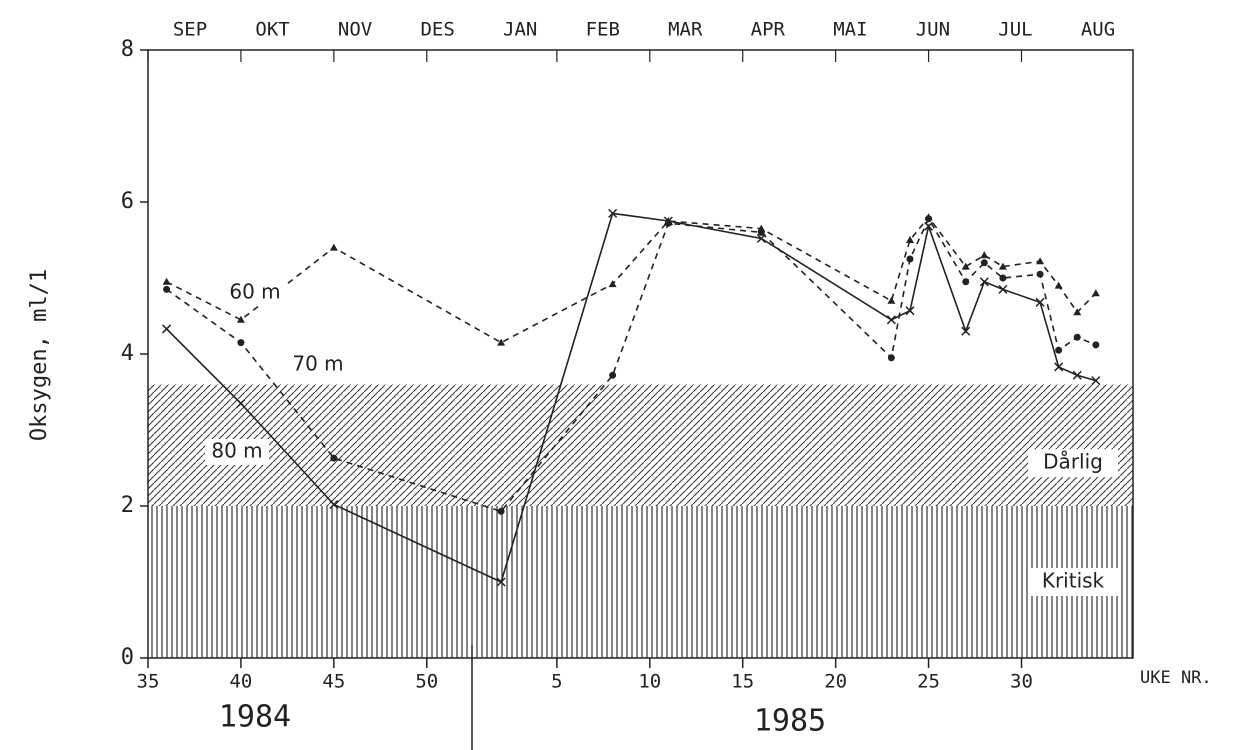 This screenshot has height=750, width=1248. What do you see at coordinates (933, 30) in the screenshot?
I see `month-label: JUN` at bounding box center [933, 30].